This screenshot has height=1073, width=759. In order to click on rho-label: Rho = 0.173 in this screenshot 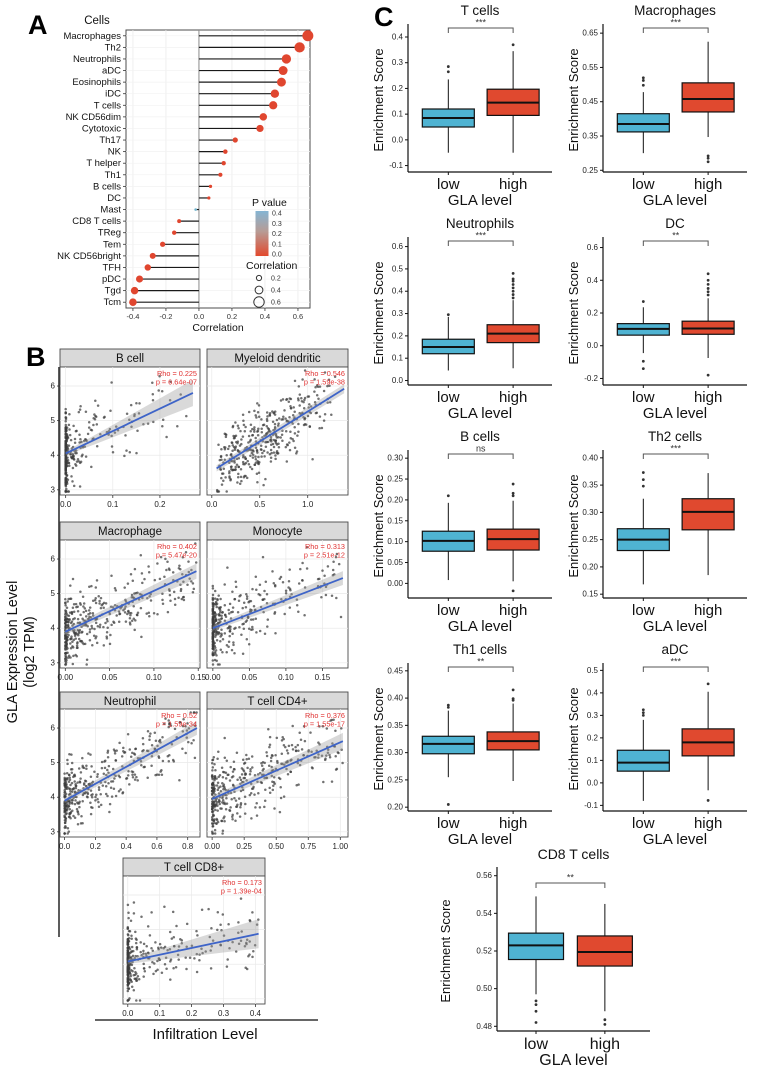, I will do `click(242, 882)`.